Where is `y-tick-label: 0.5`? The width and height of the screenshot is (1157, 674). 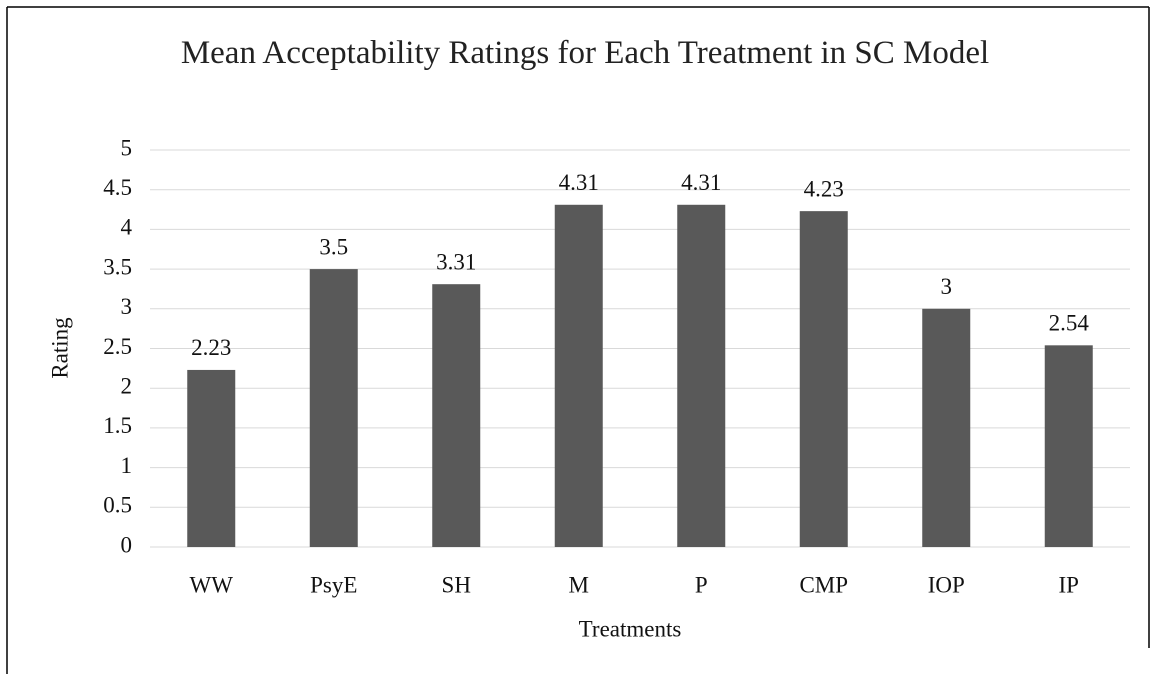 y-tick-label: 0.5 is located at coordinates (117, 505).